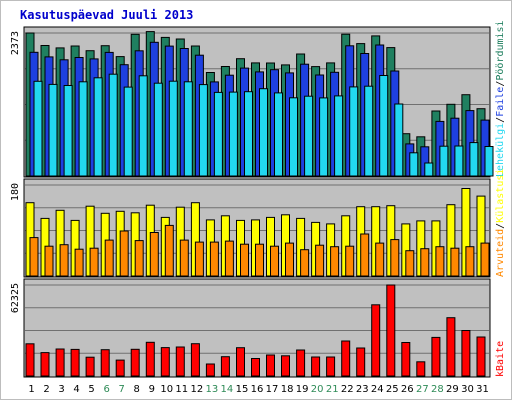  I want to click on x-tick-label-day-12: 12, so click(197, 389).